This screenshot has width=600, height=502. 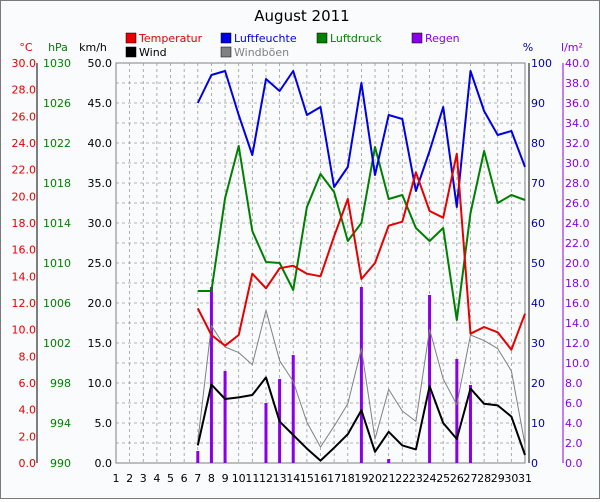 What do you see at coordinates (24, 303) in the screenshot?
I see `tick-label-temp: 12.0` at bounding box center [24, 303].